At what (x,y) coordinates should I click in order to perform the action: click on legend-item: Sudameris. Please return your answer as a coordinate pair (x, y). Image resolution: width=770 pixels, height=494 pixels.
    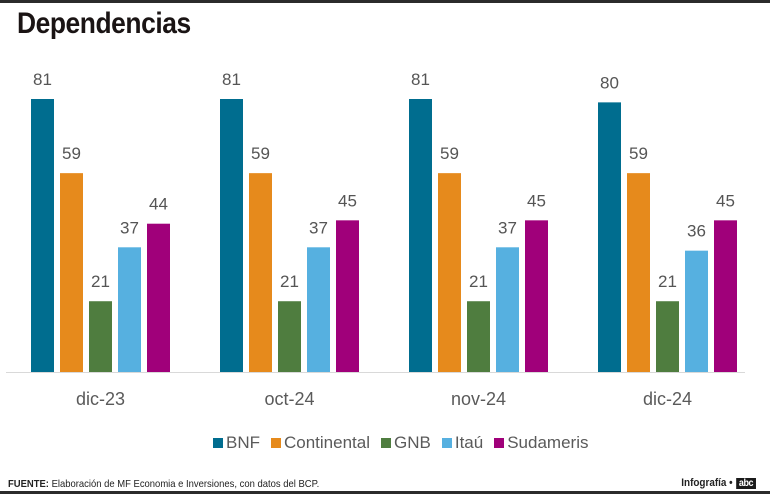
    Looking at the image, I should click on (541, 443).